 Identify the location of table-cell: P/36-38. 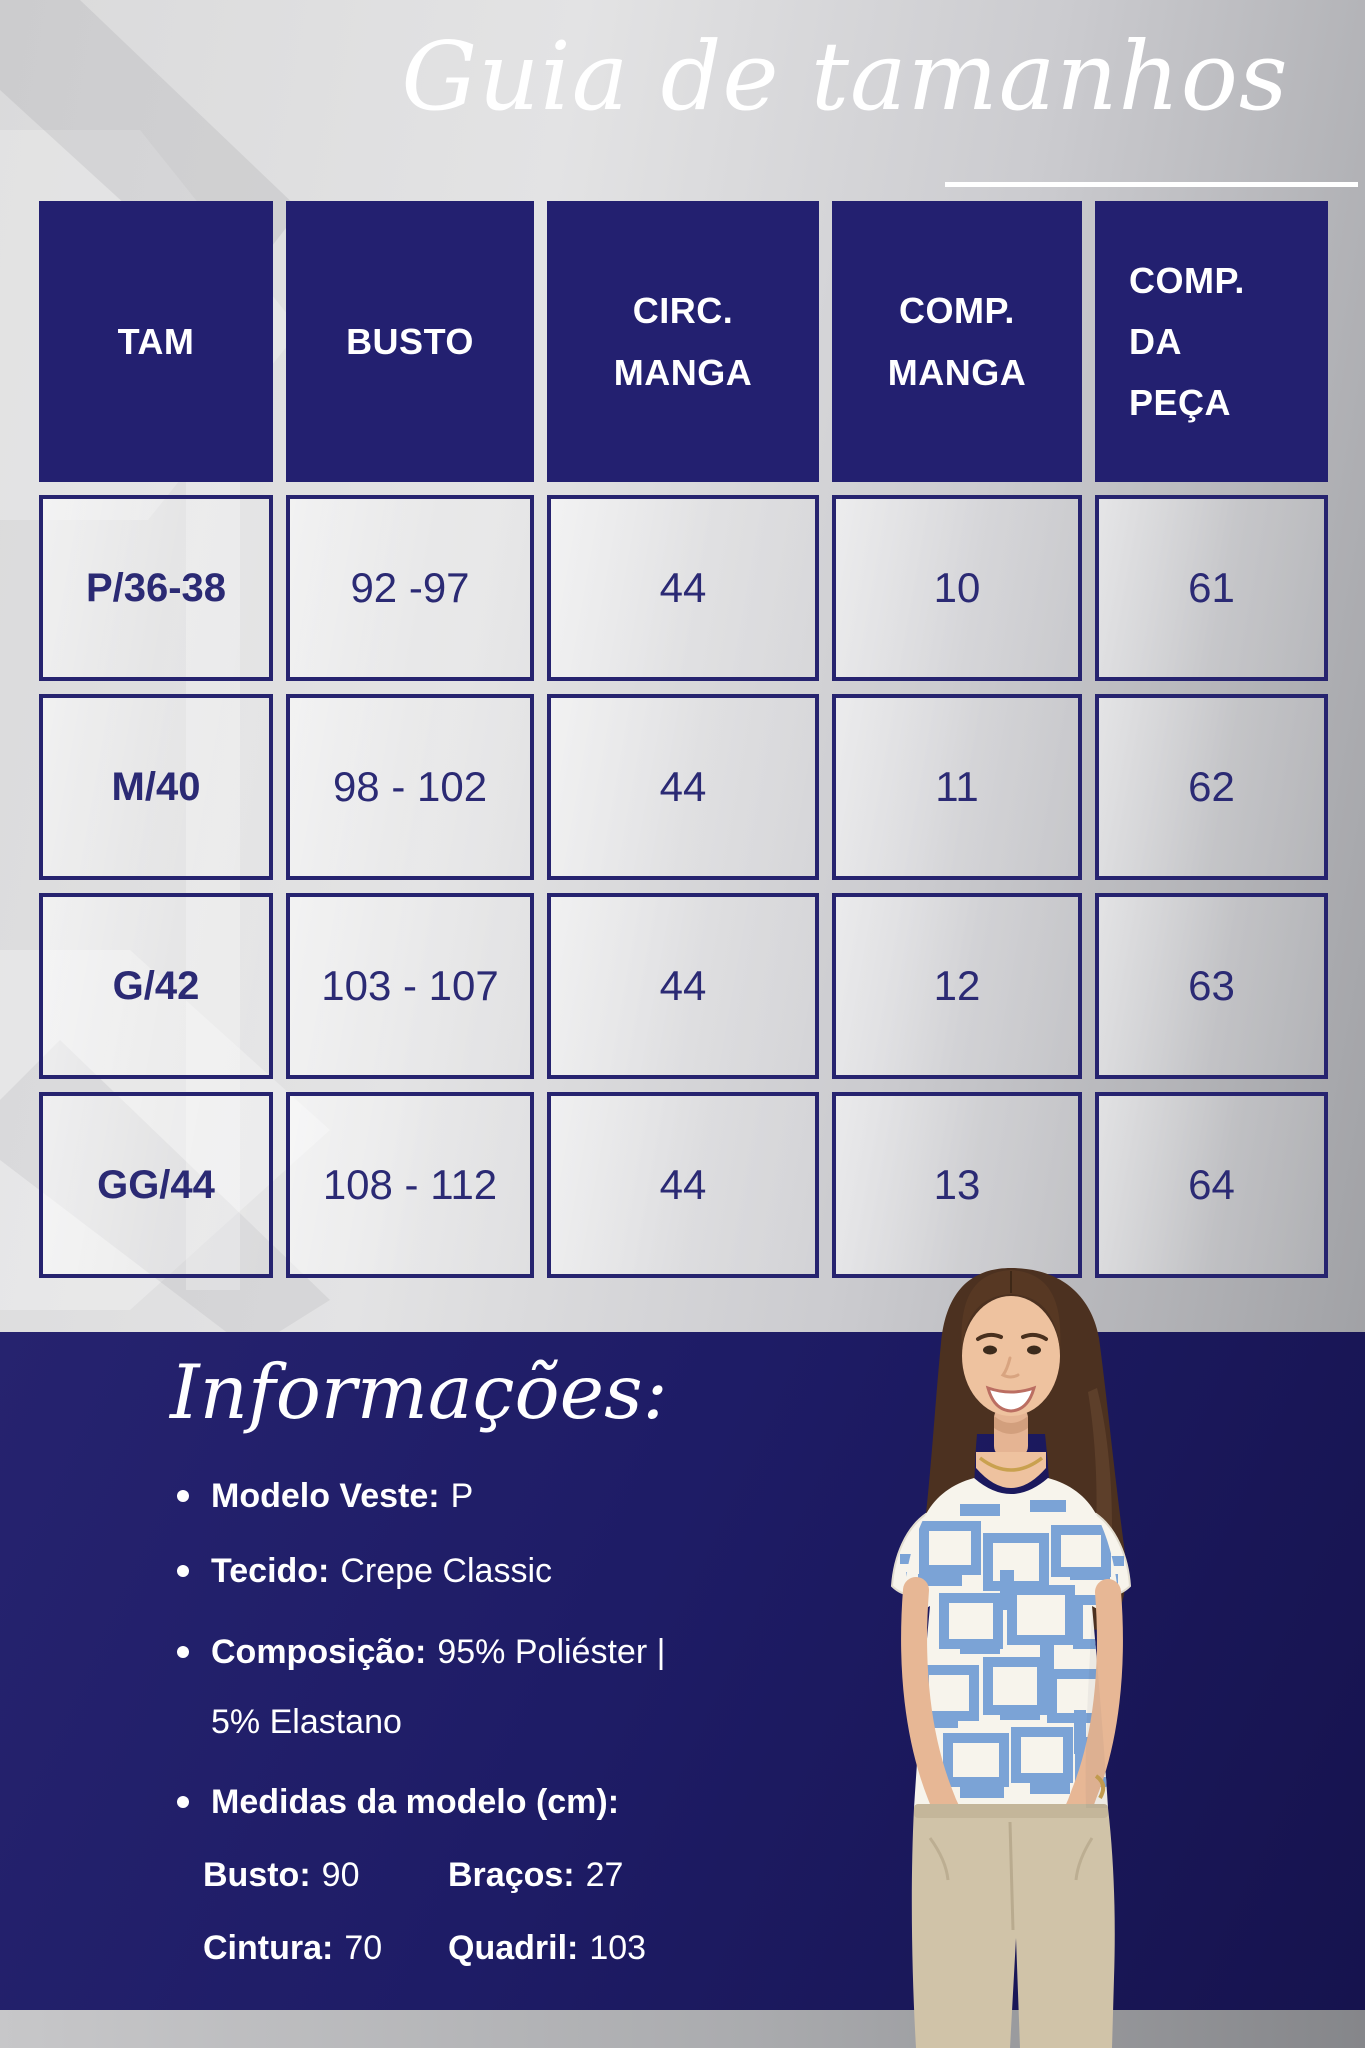
(156, 588).